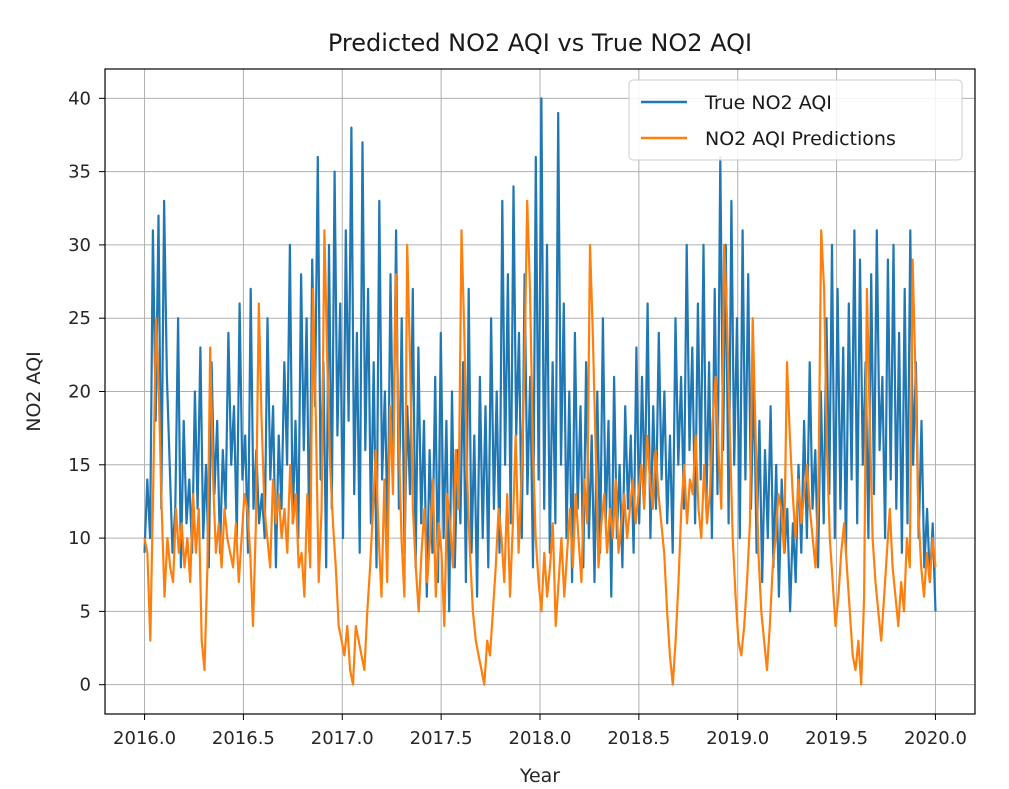 The height and width of the screenshot is (789, 1009). Describe the element at coordinates (85, 685) in the screenshot. I see `y-tick-label: 0` at that location.